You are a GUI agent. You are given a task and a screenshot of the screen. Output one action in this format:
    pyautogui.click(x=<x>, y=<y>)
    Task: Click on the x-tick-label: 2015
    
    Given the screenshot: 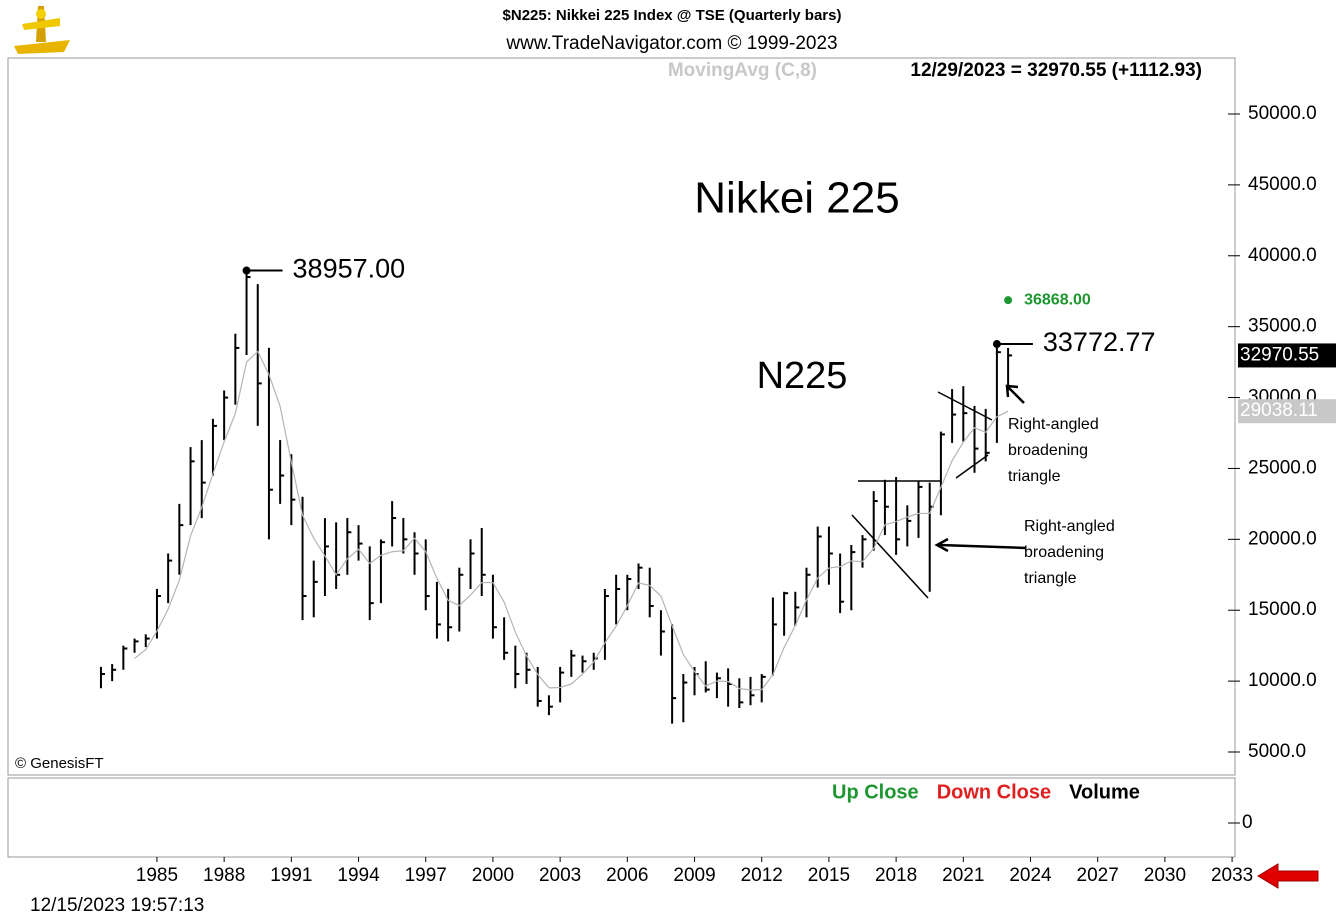 What is the action you would take?
    pyautogui.click(x=829, y=875)
    